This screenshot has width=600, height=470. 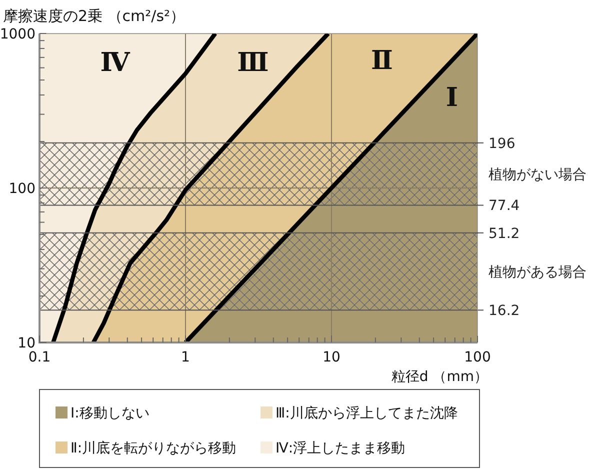 I want to click on ref-line-label: 196, so click(x=502, y=144).